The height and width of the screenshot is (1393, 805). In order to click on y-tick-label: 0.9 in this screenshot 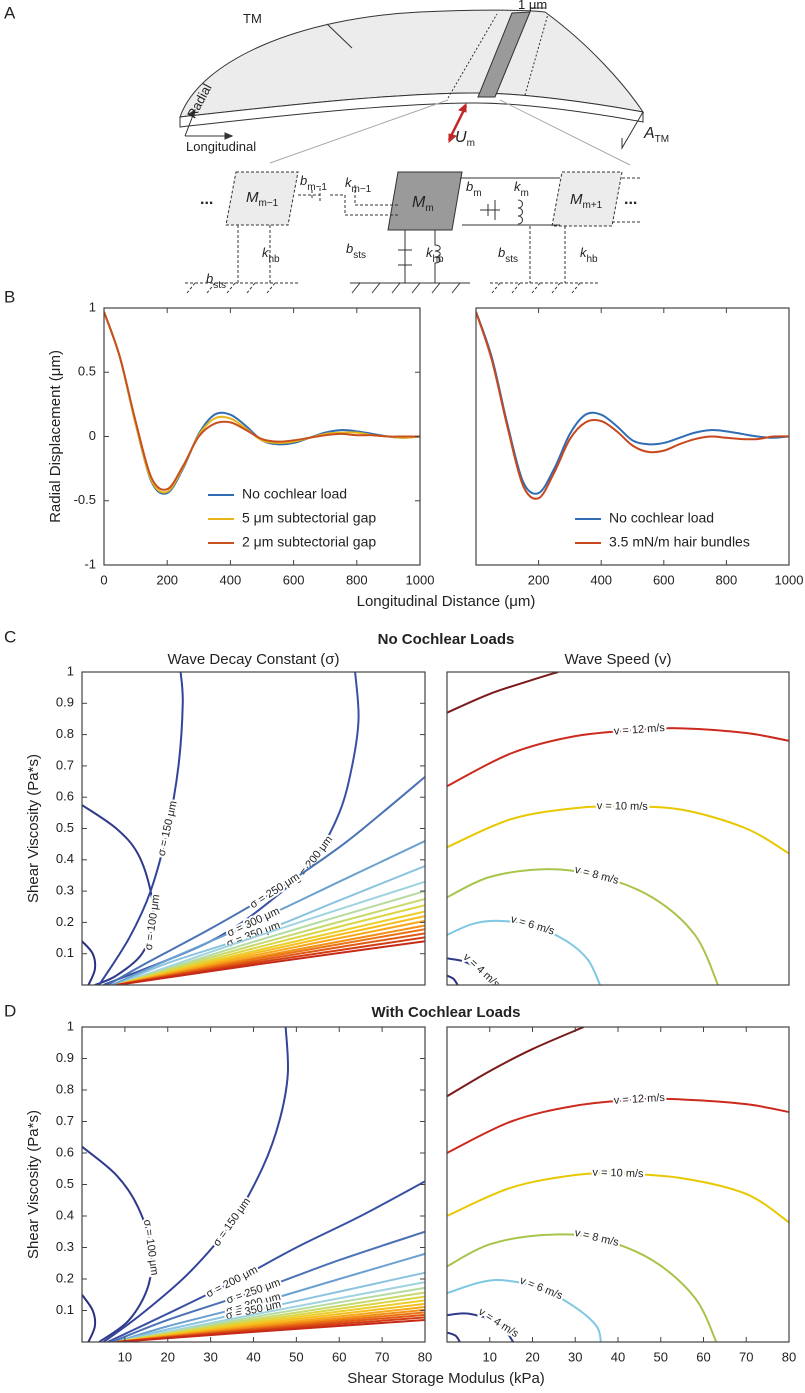, I will do `click(65, 1057)`.